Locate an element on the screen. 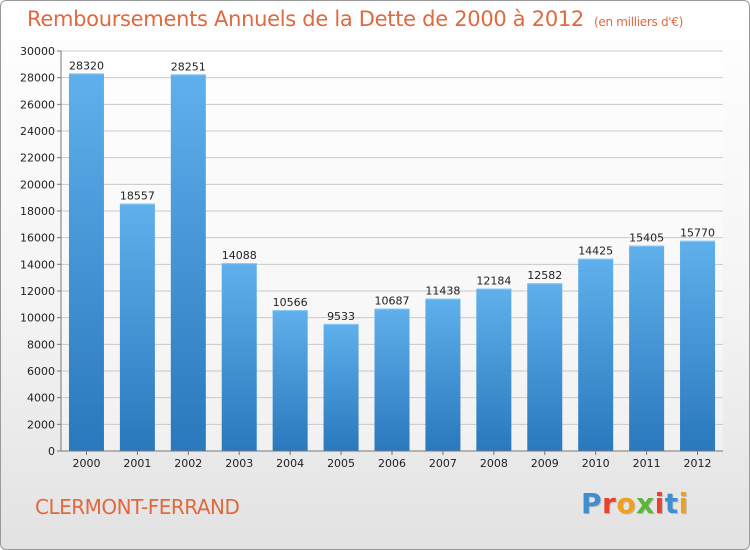 The height and width of the screenshot is (550, 750). bar-value-label: 15405 is located at coordinates (646, 238).